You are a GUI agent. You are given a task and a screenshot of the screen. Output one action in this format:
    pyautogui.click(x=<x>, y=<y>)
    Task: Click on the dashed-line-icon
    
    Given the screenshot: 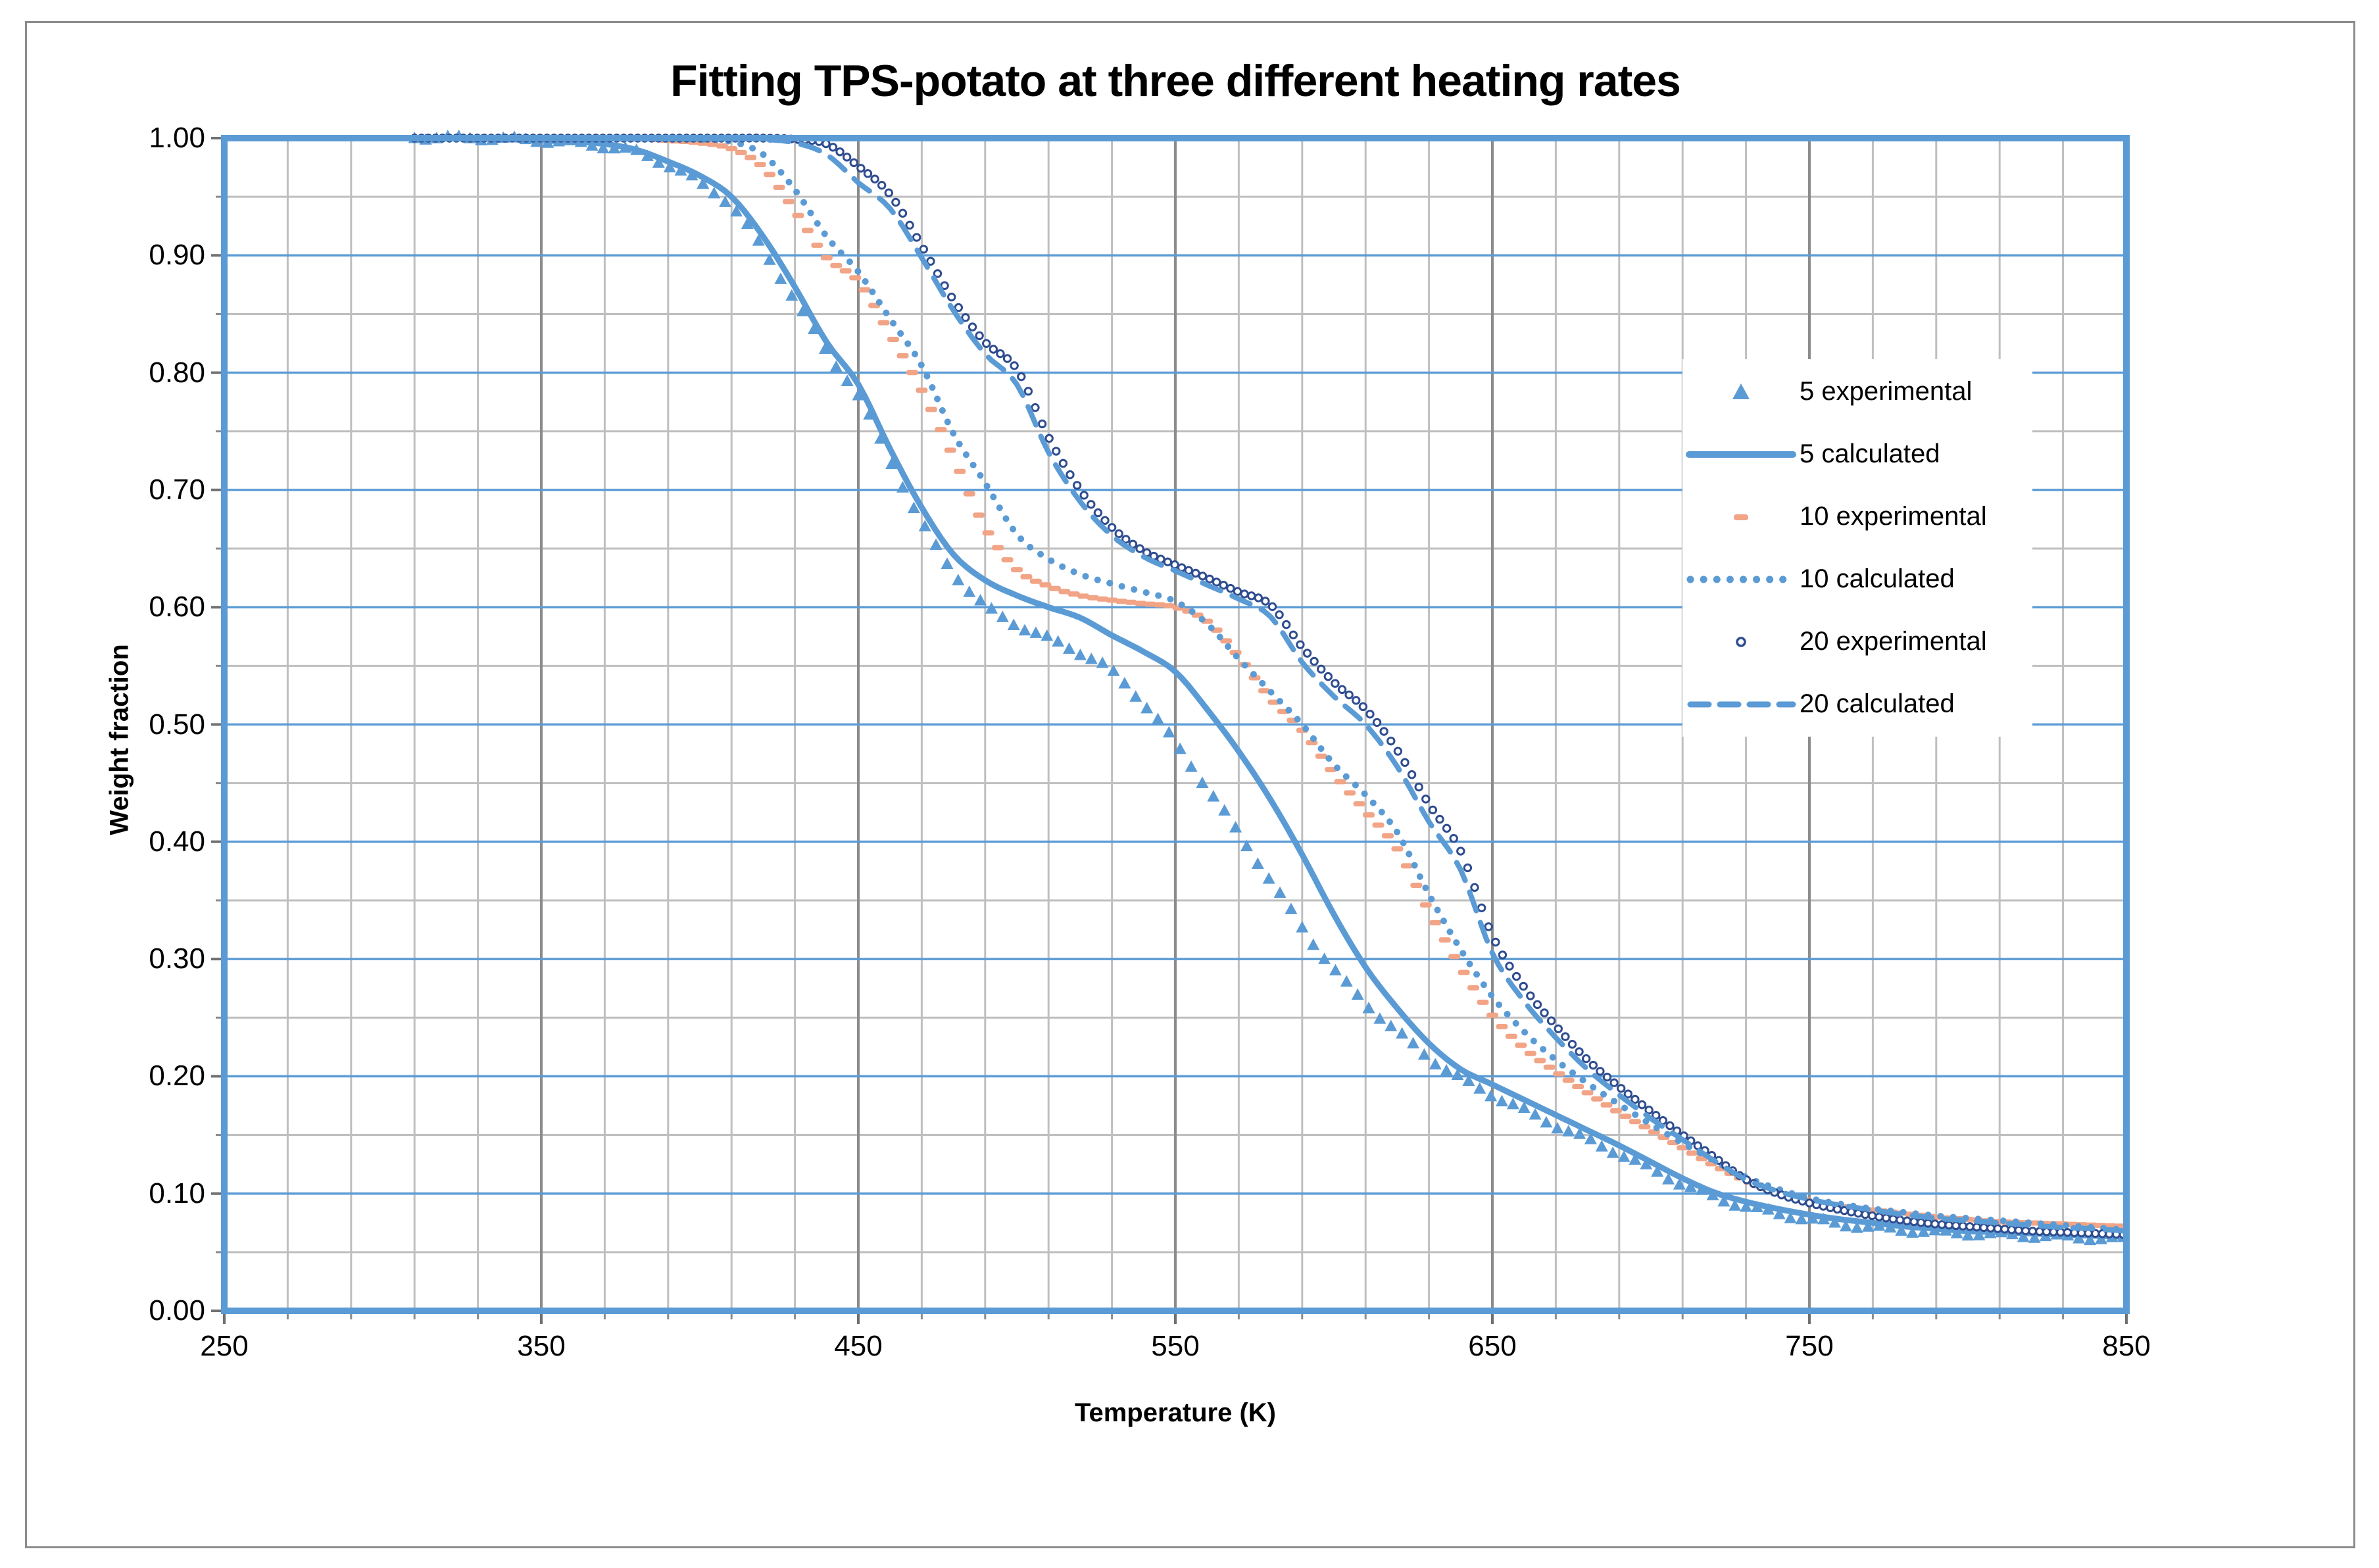 What is the action you would take?
    pyautogui.click(x=1741, y=704)
    